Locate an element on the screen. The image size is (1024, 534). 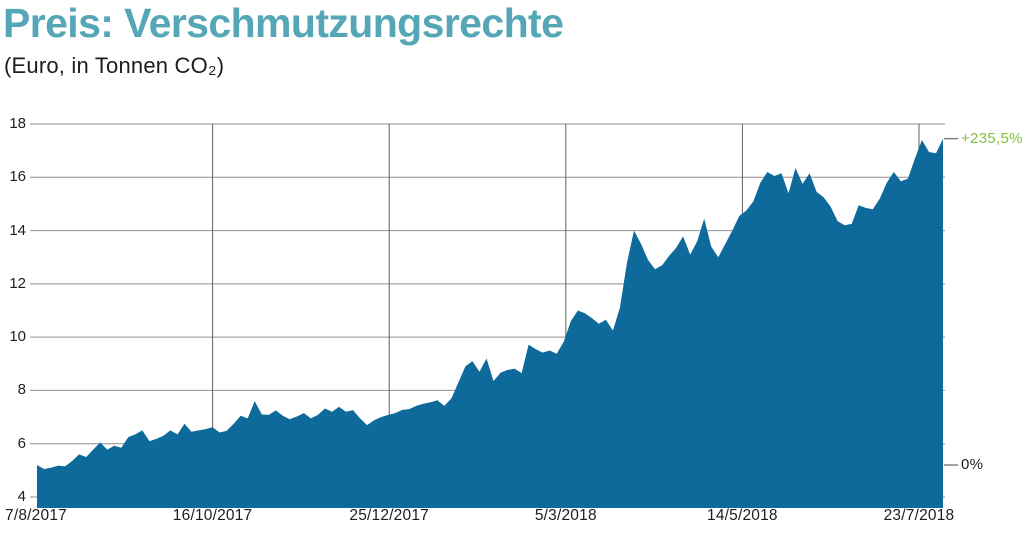
y-axis-label: 14 is located at coordinates (17, 230).